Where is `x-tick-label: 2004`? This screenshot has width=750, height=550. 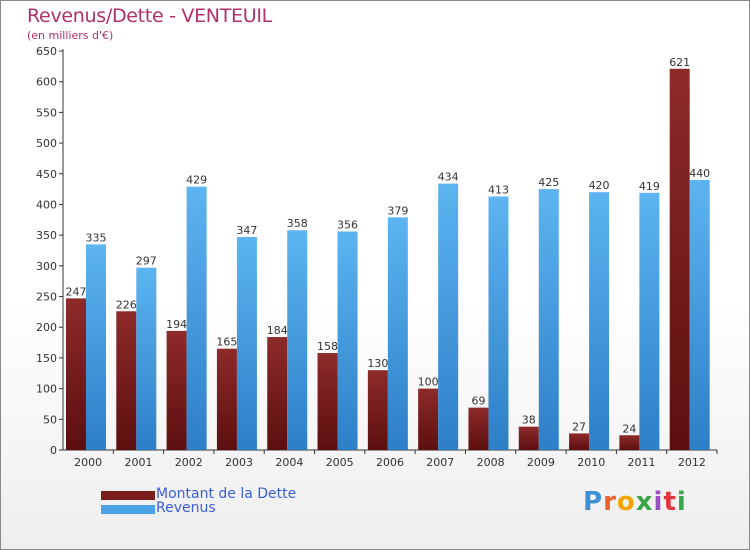
x-tick-label: 2004 is located at coordinates (289, 462).